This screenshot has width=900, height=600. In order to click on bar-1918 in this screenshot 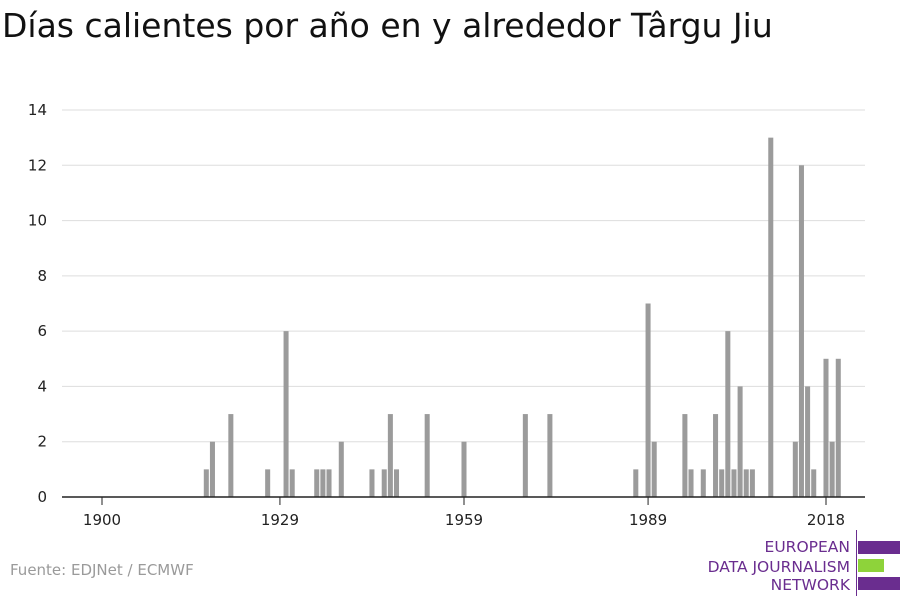, I will do `click(212, 469)`.